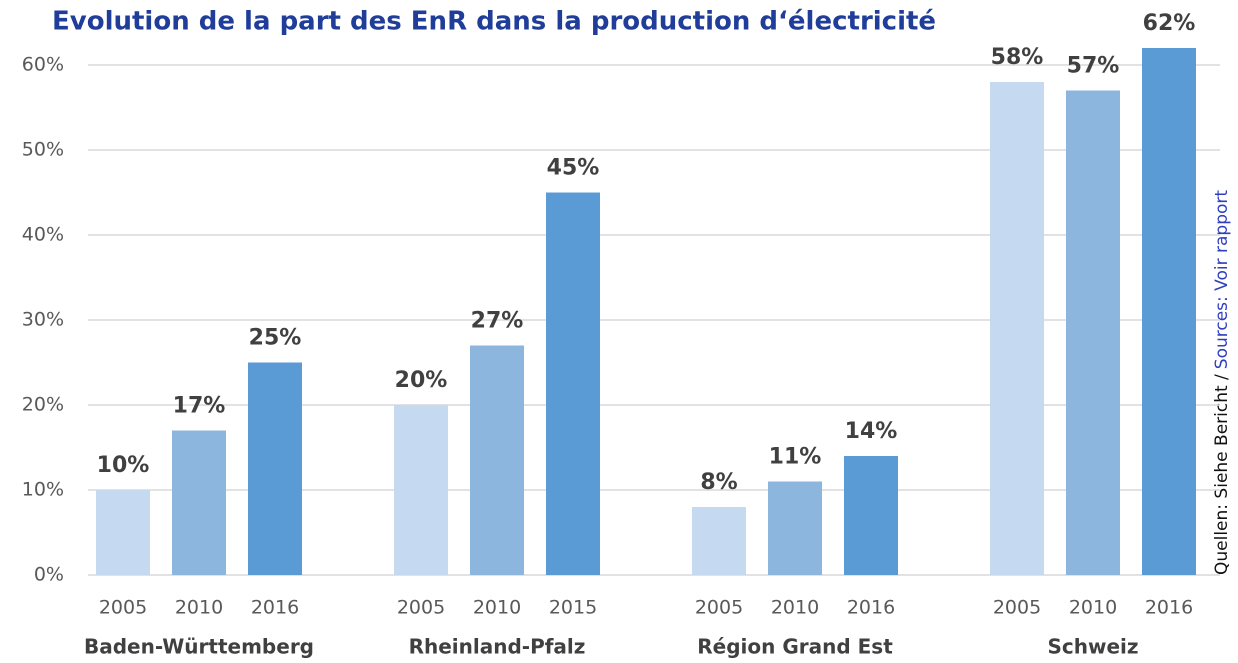 The image size is (1238, 663). I want to click on y-tick-label: 30%, so click(43, 320).